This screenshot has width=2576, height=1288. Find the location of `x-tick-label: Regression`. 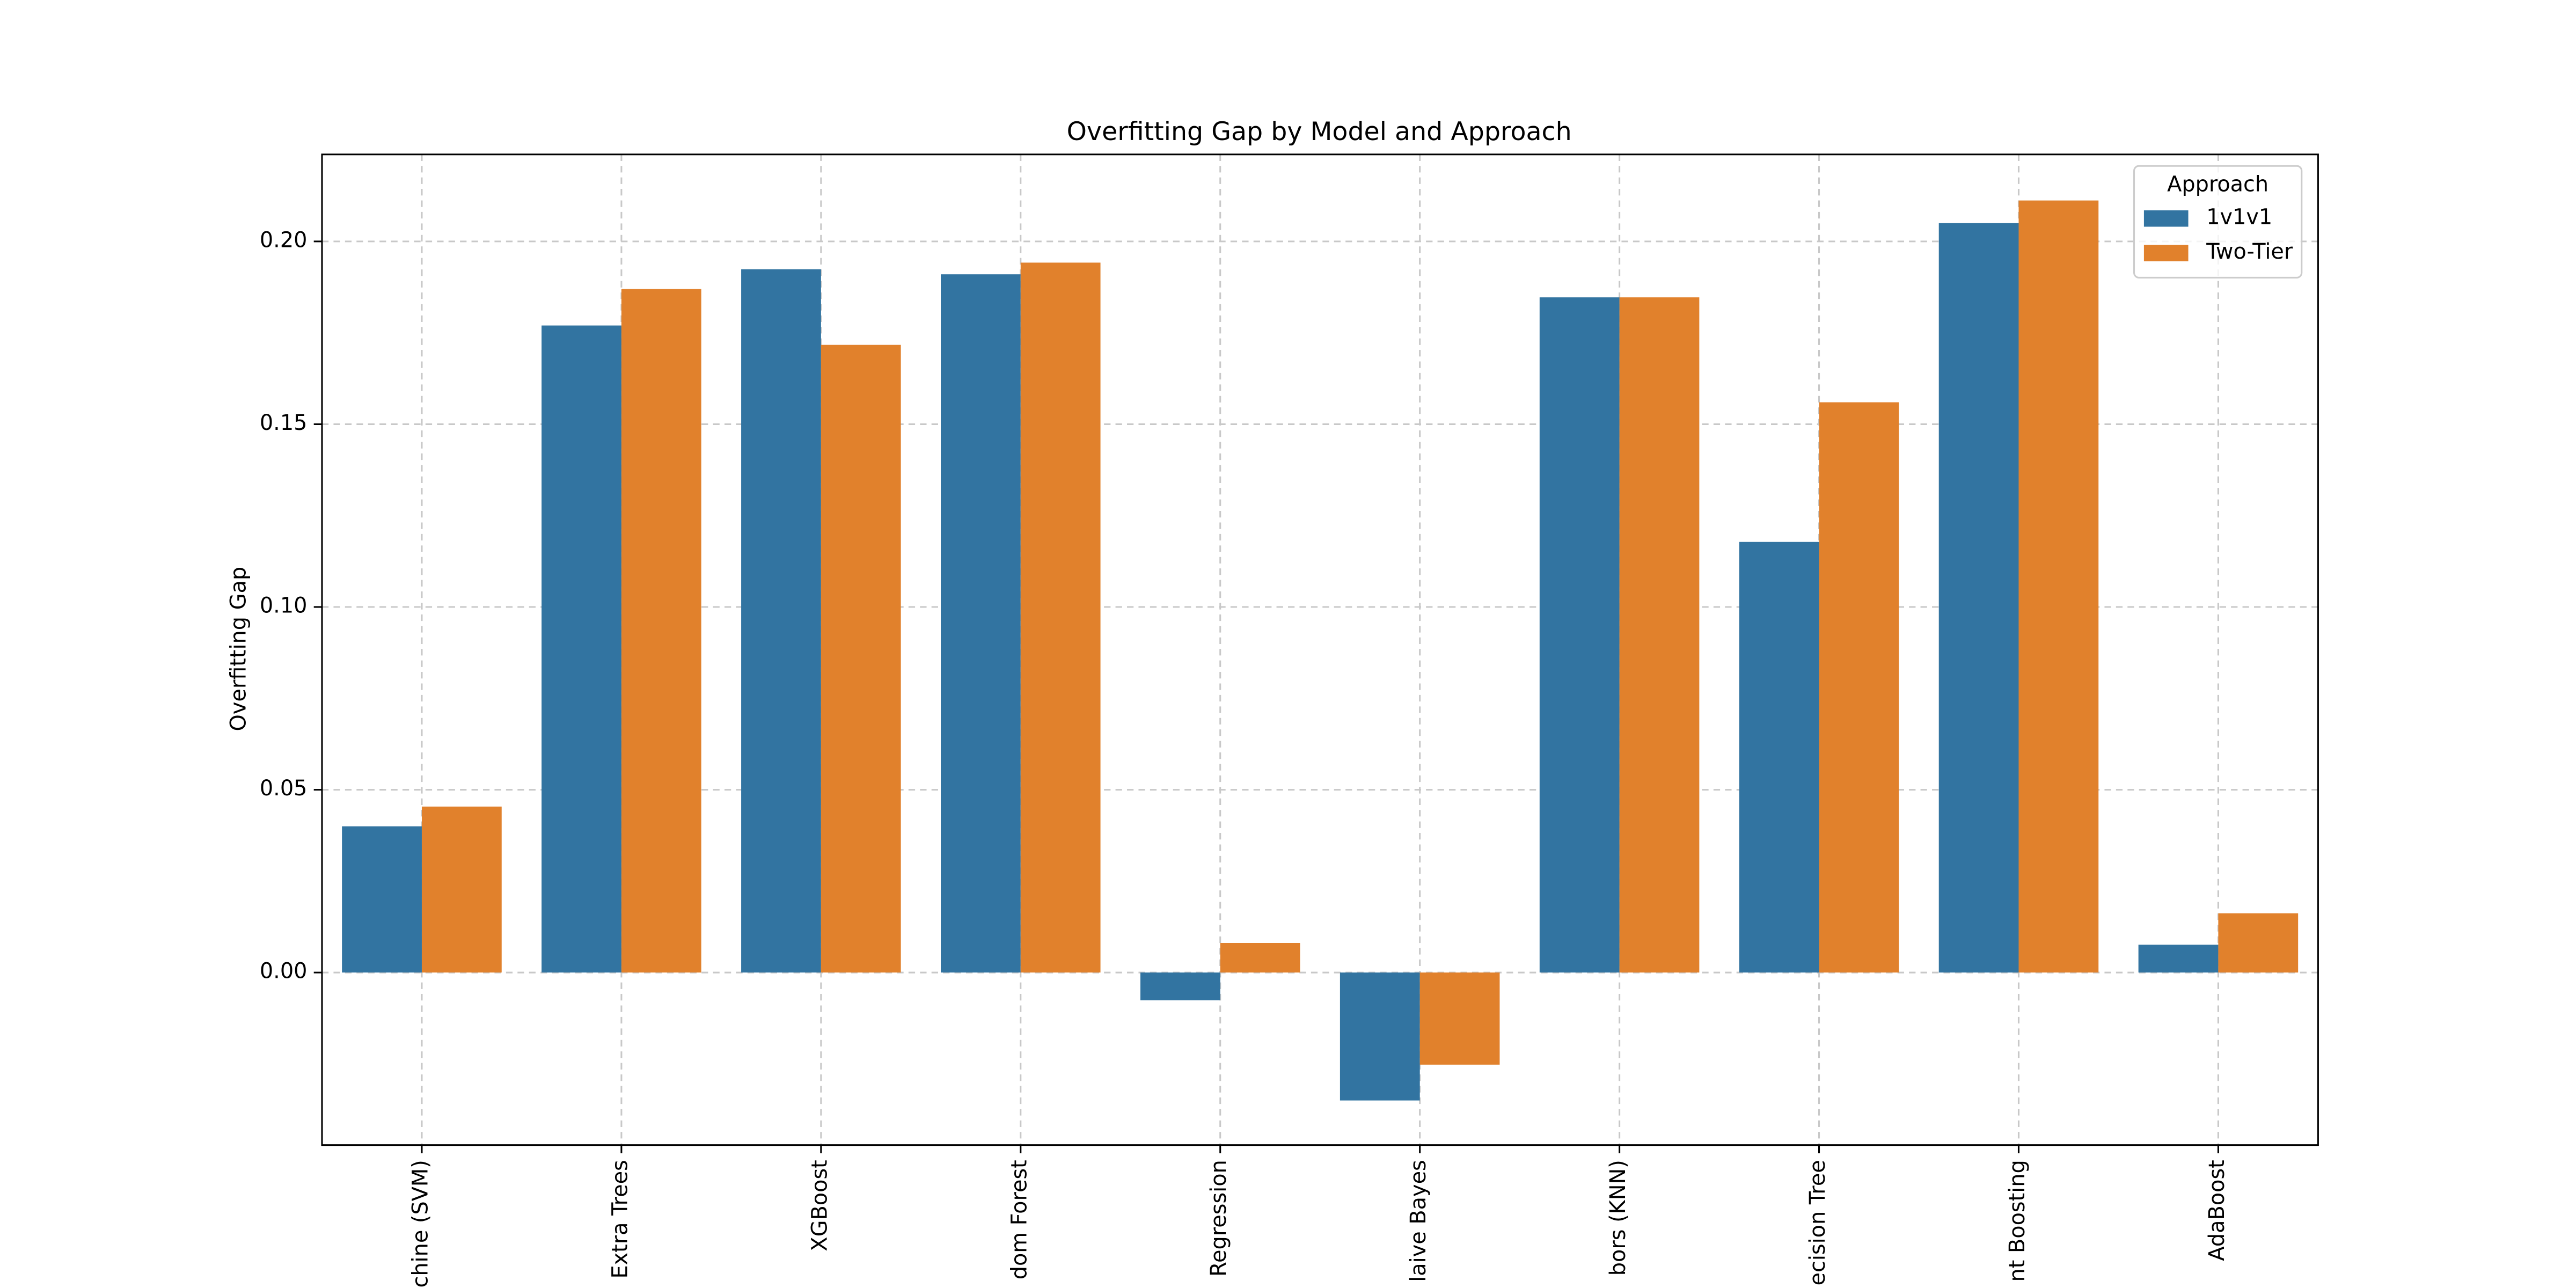

x-tick-label: Regression is located at coordinates (1218, 1218).